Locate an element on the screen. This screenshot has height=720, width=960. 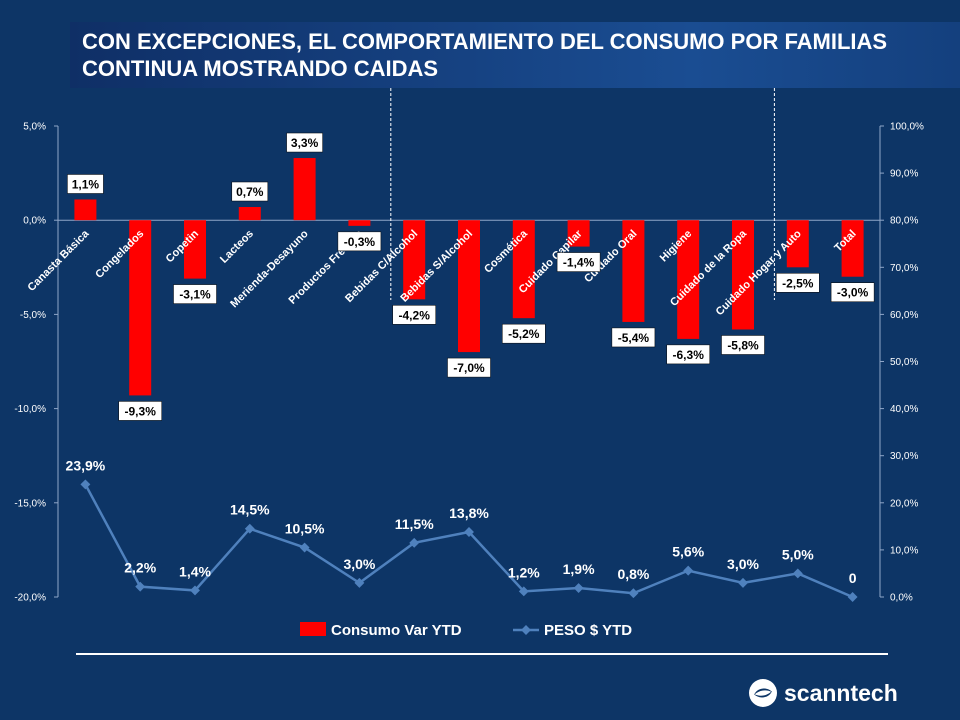
y-right-tick-label: 90,0% is located at coordinates (904, 174).